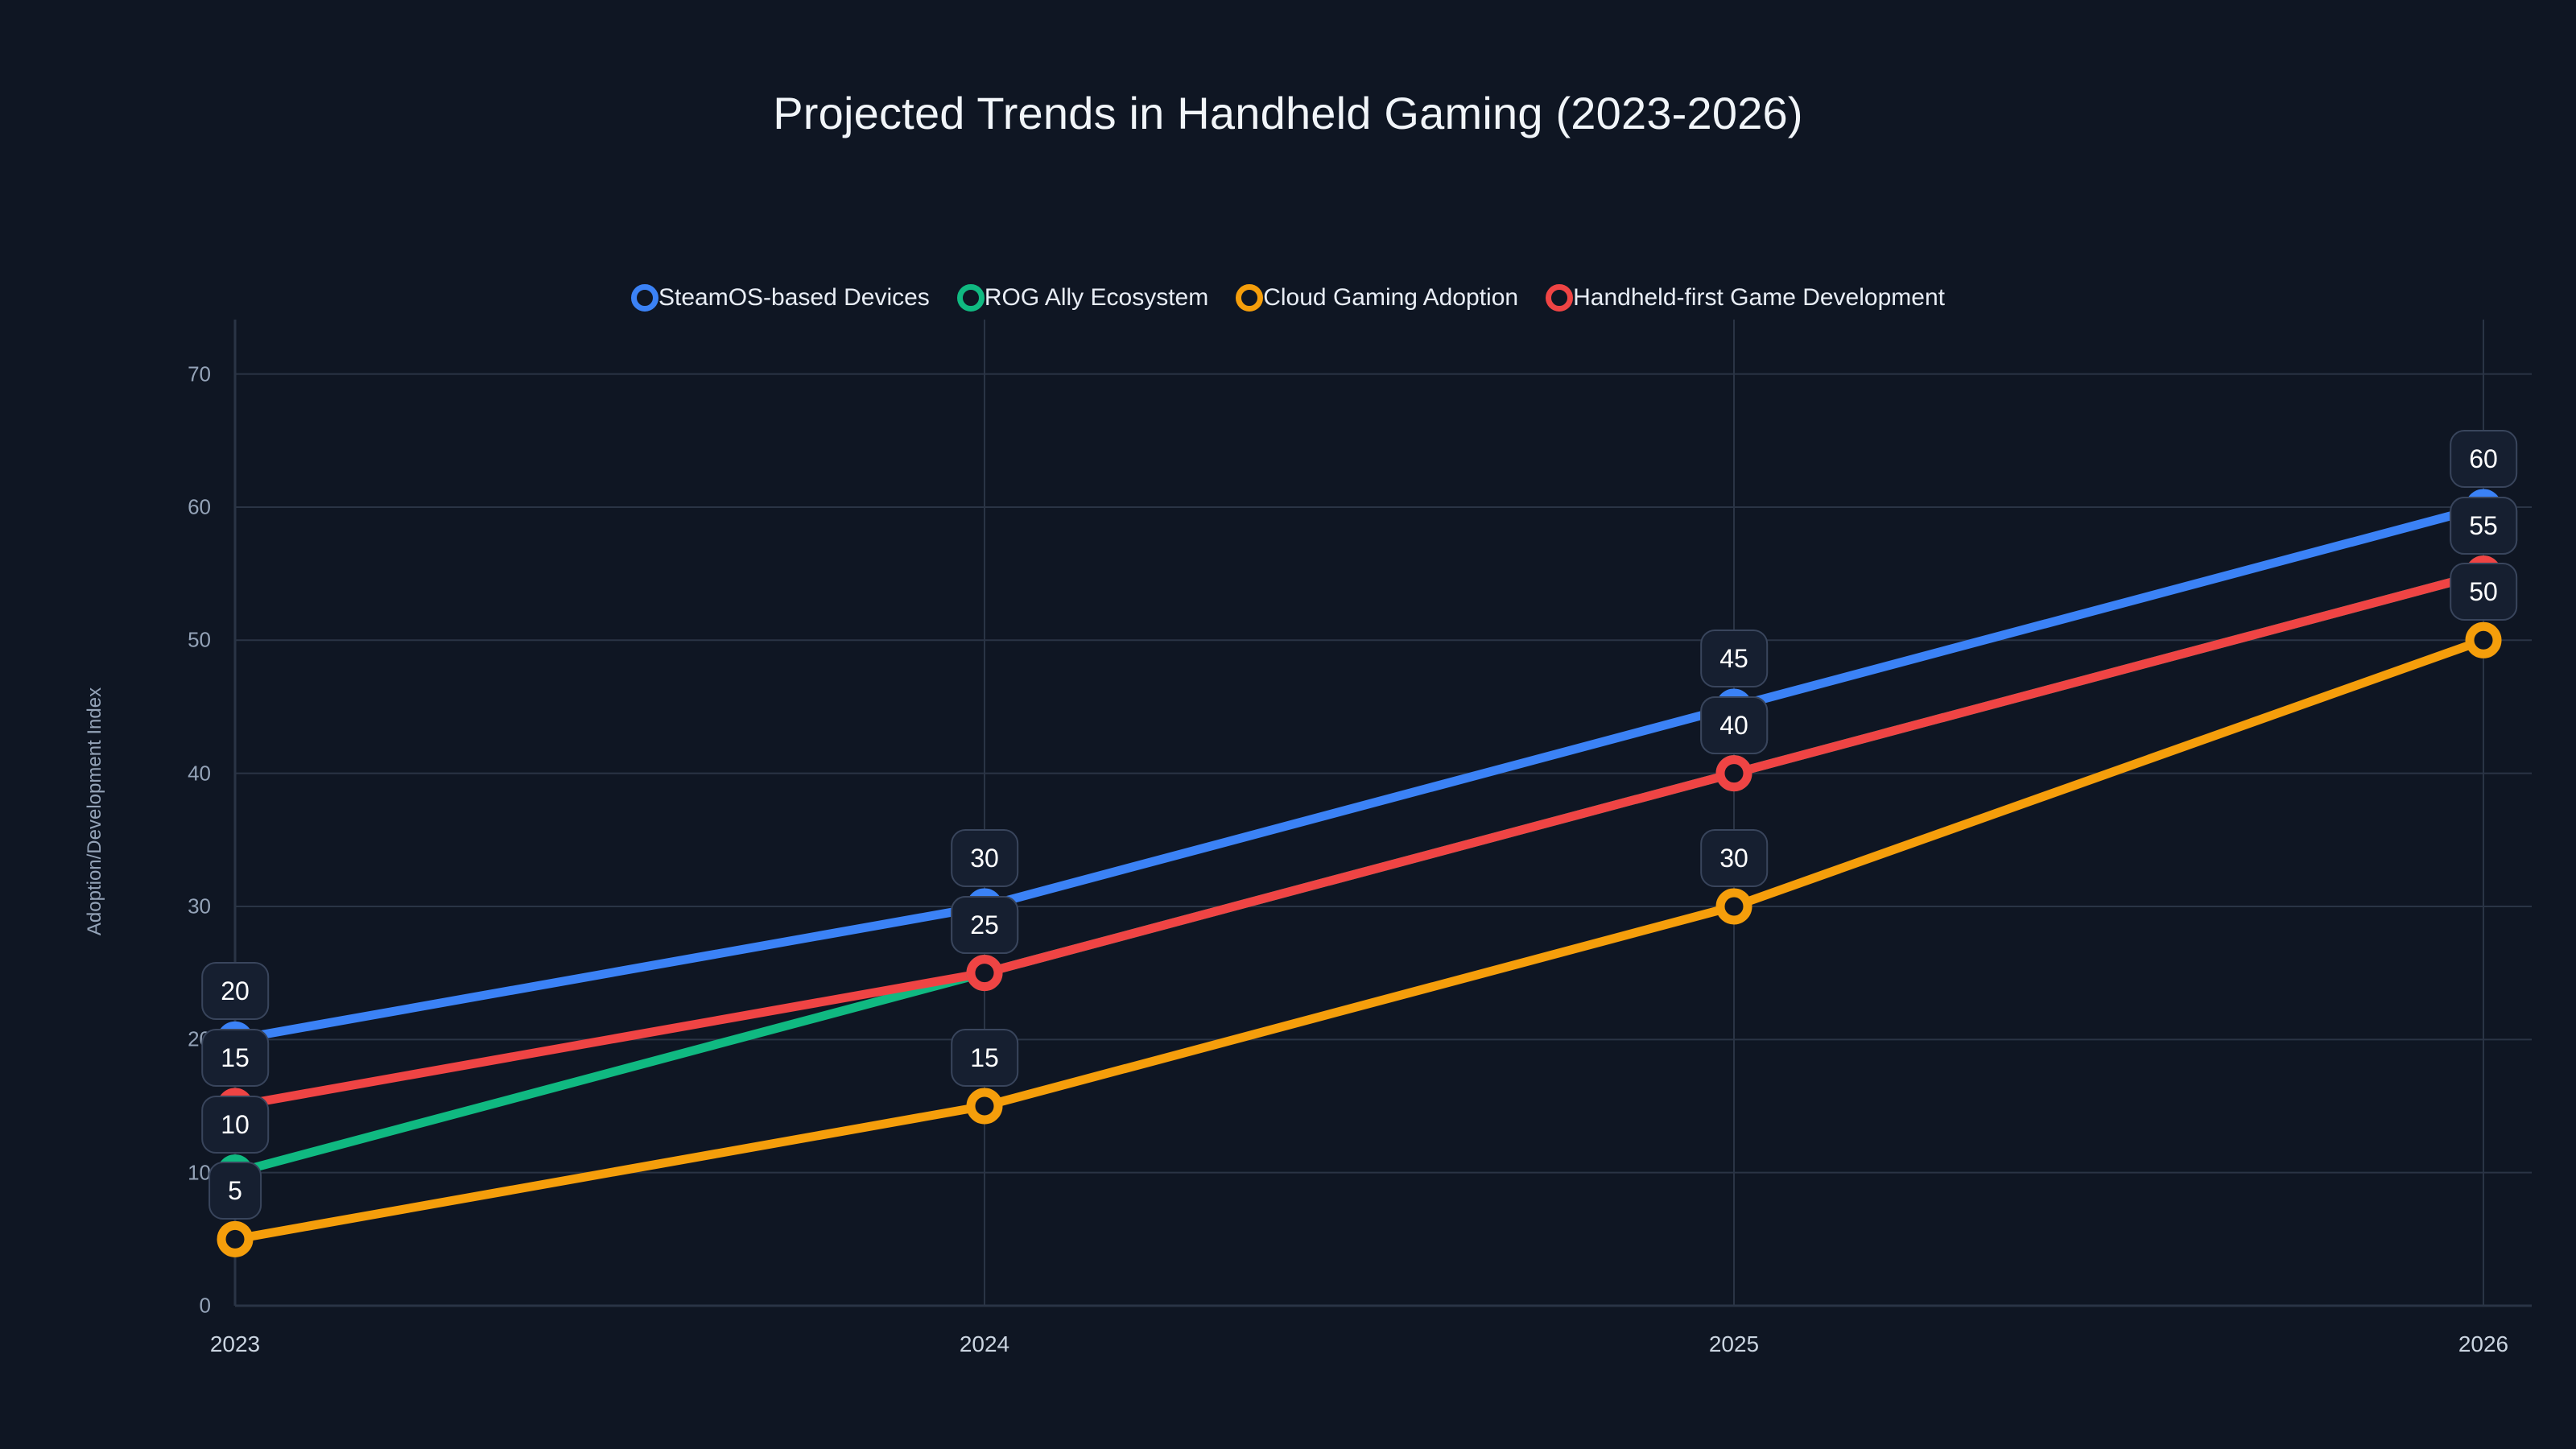 The image size is (2576, 1449). I want to click on data-point-label: 45, so click(1734, 658).